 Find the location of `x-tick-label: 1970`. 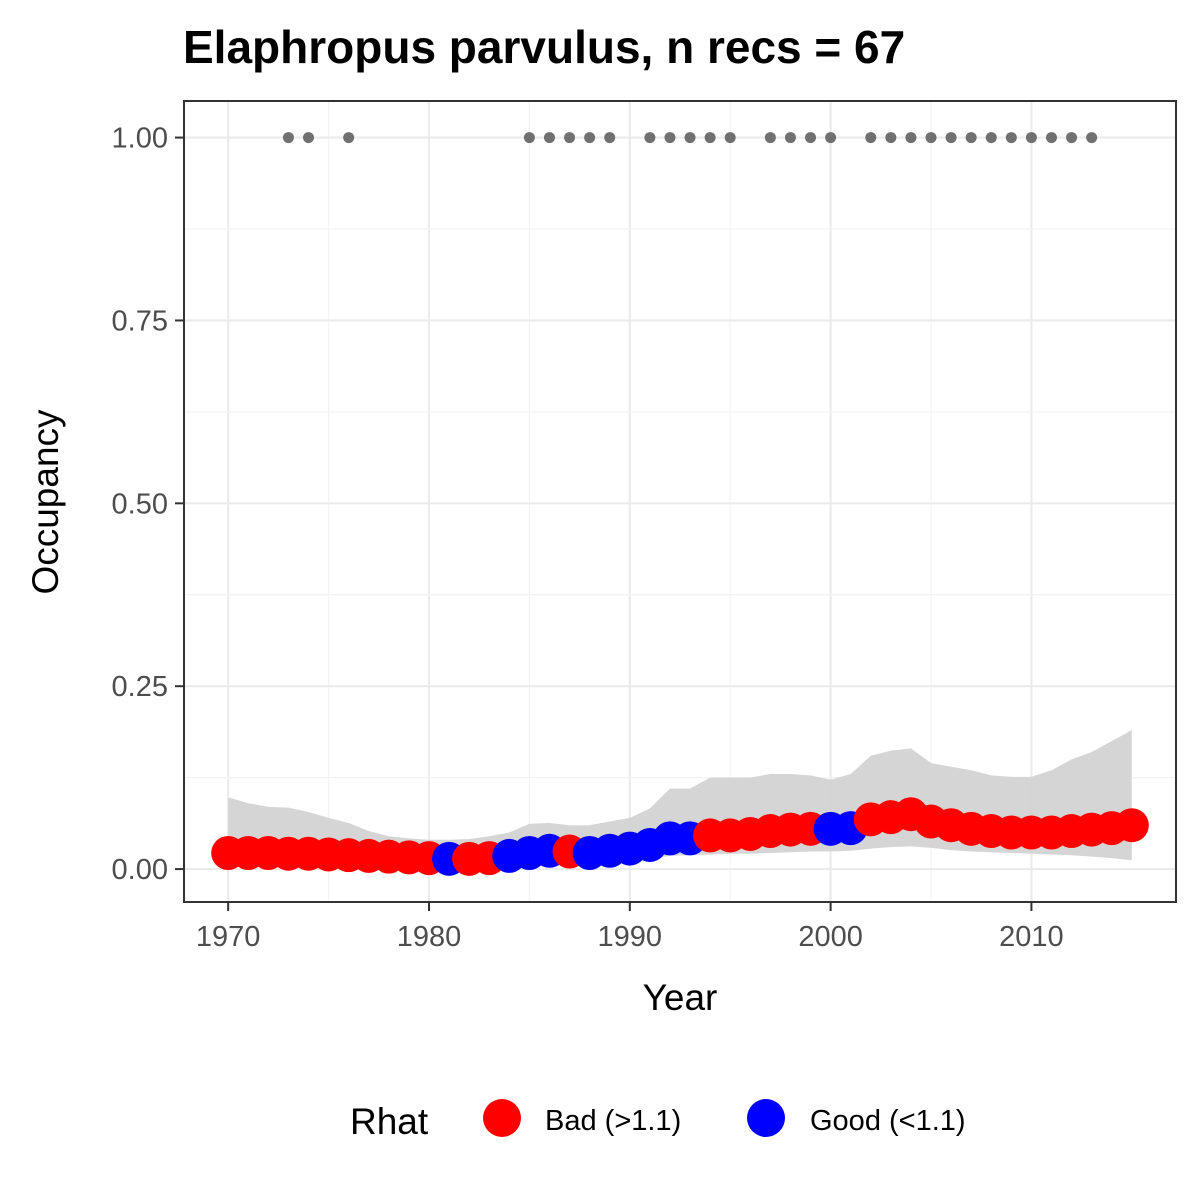

x-tick-label: 1970 is located at coordinates (228, 937).